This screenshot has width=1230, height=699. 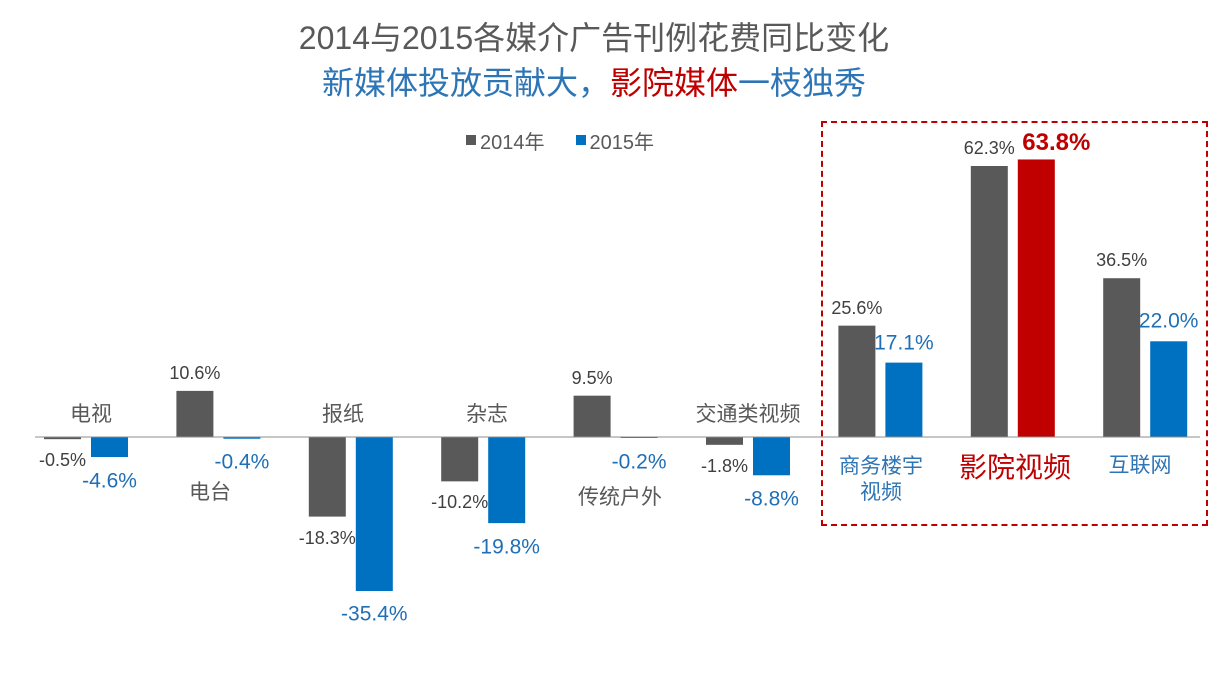 What do you see at coordinates (507, 480) in the screenshot?
I see `bar-2015-magazine` at bounding box center [507, 480].